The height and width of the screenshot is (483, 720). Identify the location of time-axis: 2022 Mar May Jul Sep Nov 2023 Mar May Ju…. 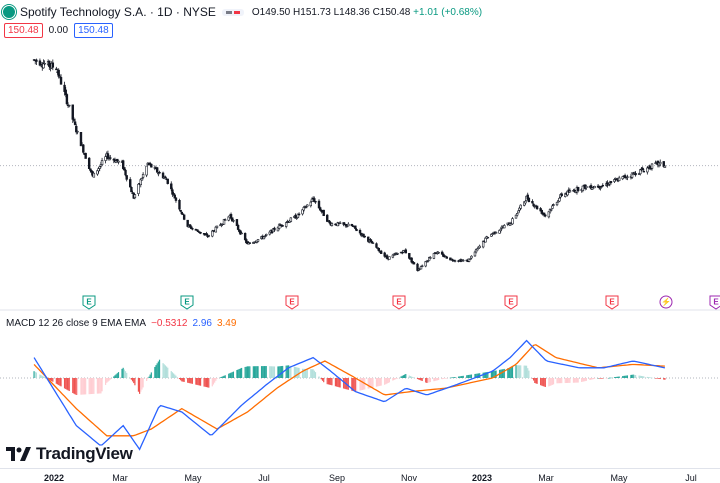
(360, 475).